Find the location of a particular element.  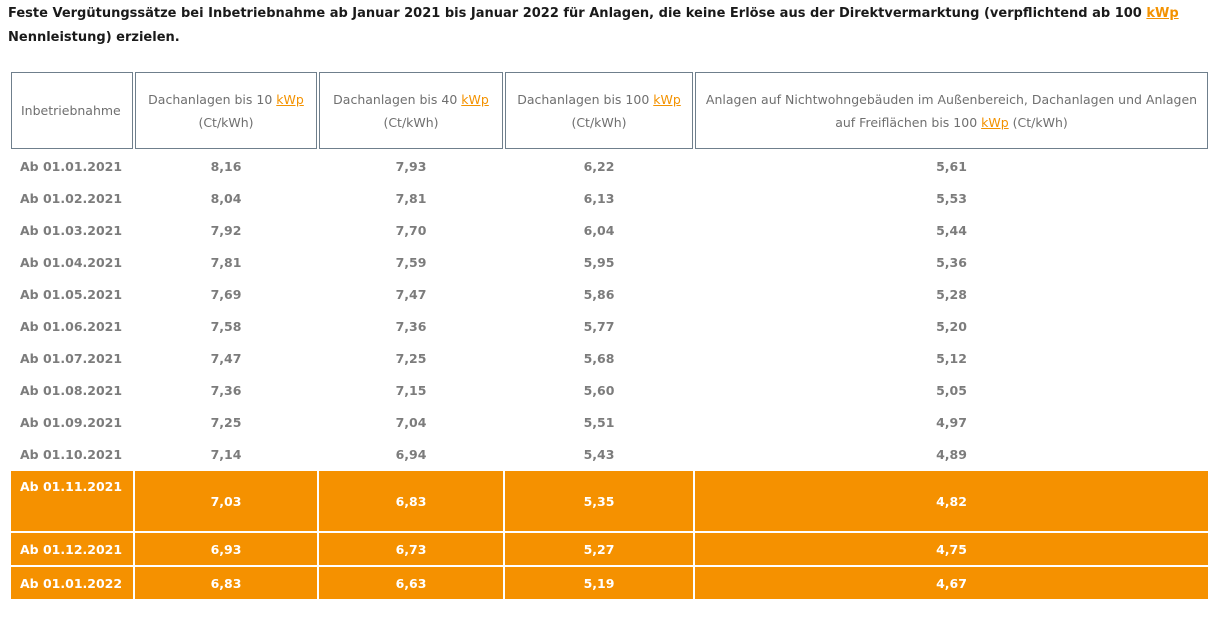

date-cell: Ab 01.01.2021 is located at coordinates (71, 166).